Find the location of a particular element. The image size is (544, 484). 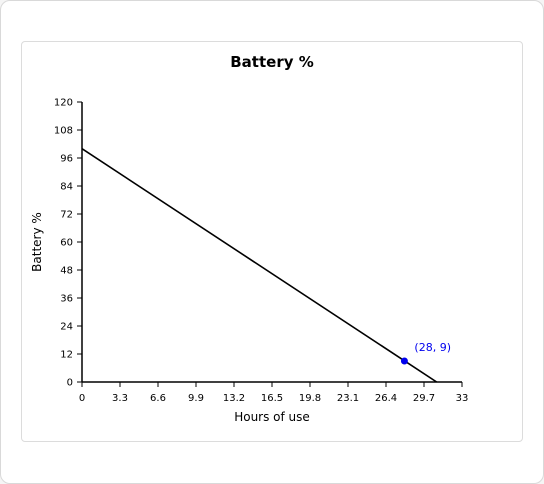

y-axis-label: Battery % is located at coordinates (37, 242).